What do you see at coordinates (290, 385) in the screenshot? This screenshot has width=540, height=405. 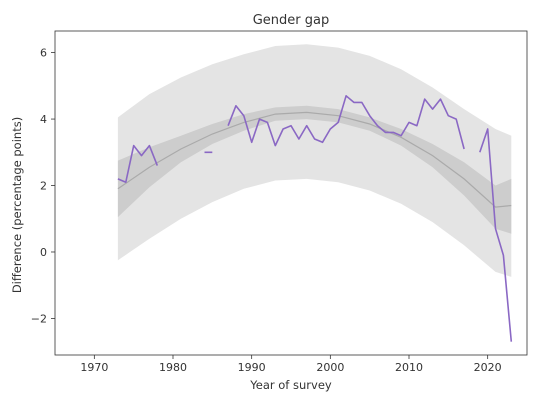 I see `x-axis-title: Year of survey` at bounding box center [290, 385].